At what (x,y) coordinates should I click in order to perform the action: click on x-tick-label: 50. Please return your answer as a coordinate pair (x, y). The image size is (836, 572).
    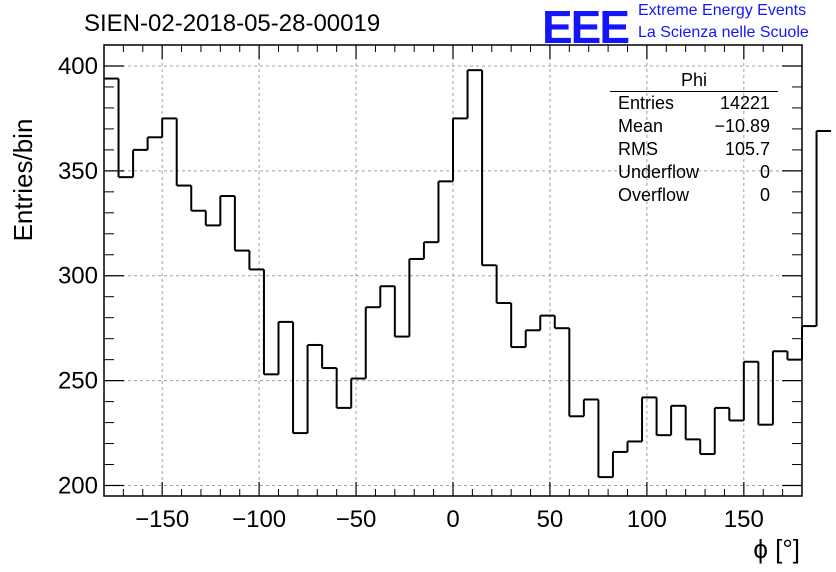
    Looking at the image, I should click on (550, 519).